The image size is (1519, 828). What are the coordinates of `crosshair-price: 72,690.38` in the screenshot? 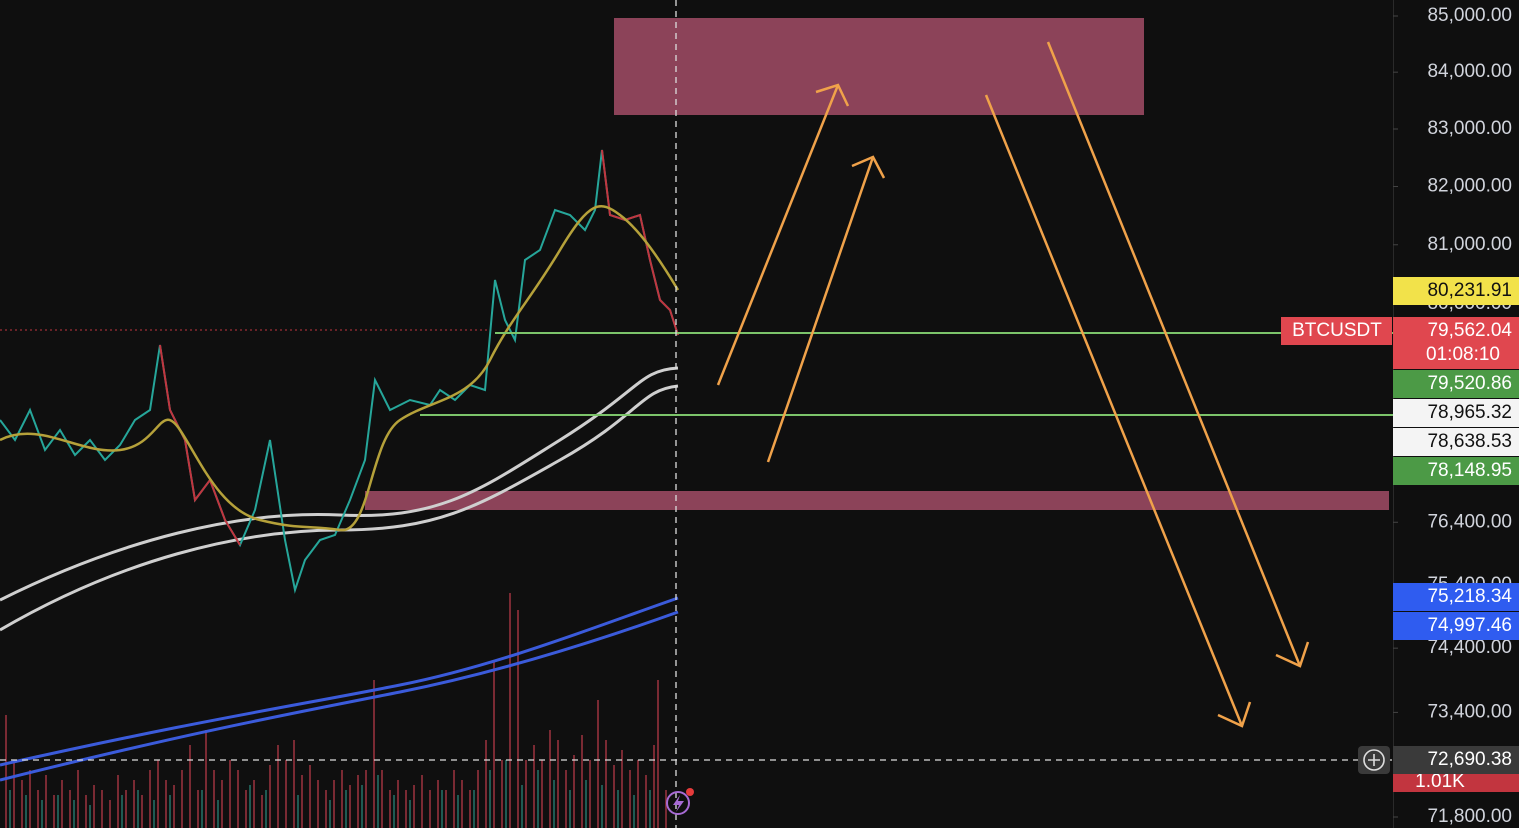 It's located at (1469, 759).